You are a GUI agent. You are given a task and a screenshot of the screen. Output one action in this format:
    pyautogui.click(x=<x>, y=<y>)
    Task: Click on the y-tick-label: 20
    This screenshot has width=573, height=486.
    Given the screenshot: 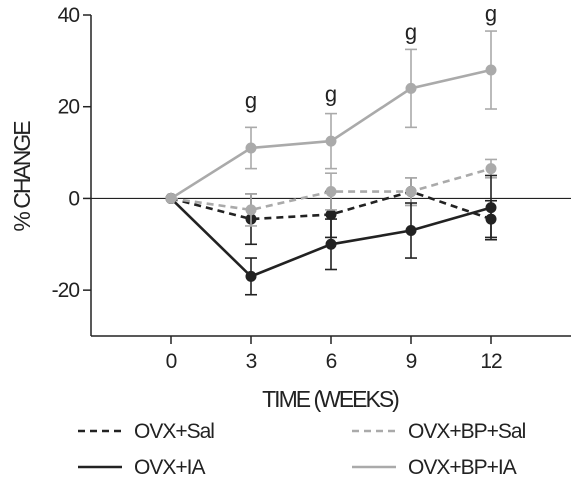 What is the action you would take?
    pyautogui.click(x=69, y=107)
    